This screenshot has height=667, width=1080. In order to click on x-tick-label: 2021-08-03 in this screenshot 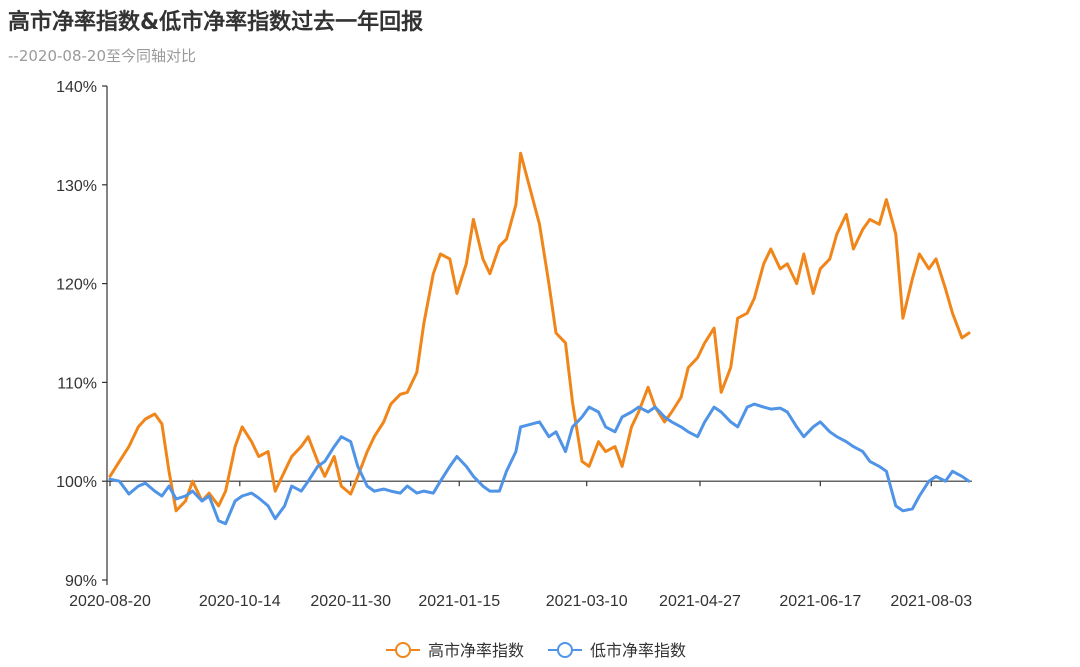, I will do `click(931, 601)`.